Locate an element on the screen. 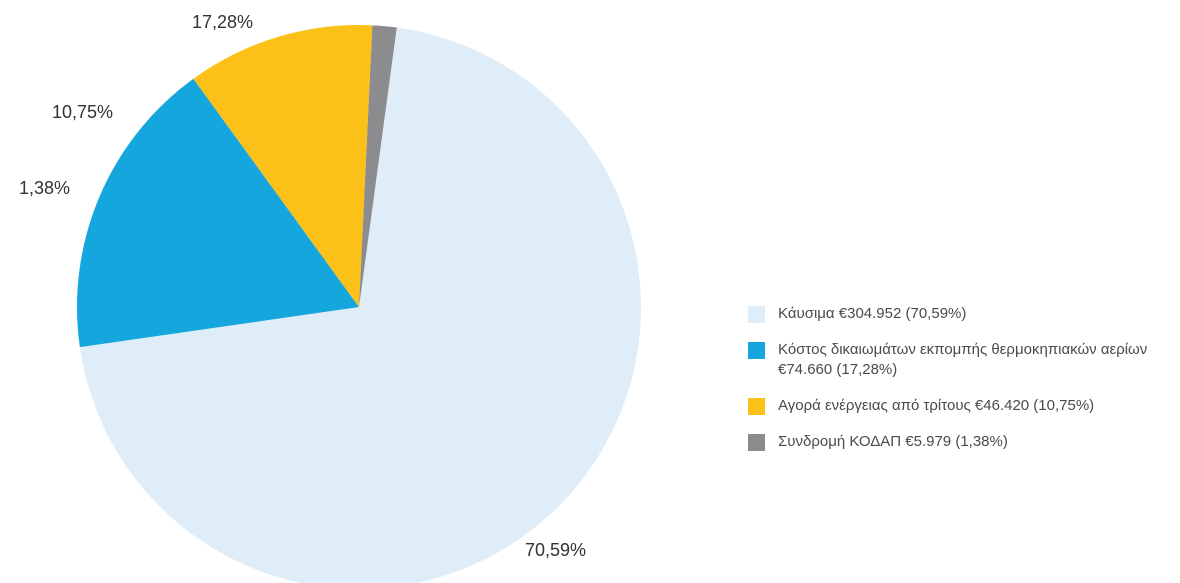 This screenshot has width=1180, height=583. slice-label-third-party-energy: 10,75% is located at coordinates (82, 112).